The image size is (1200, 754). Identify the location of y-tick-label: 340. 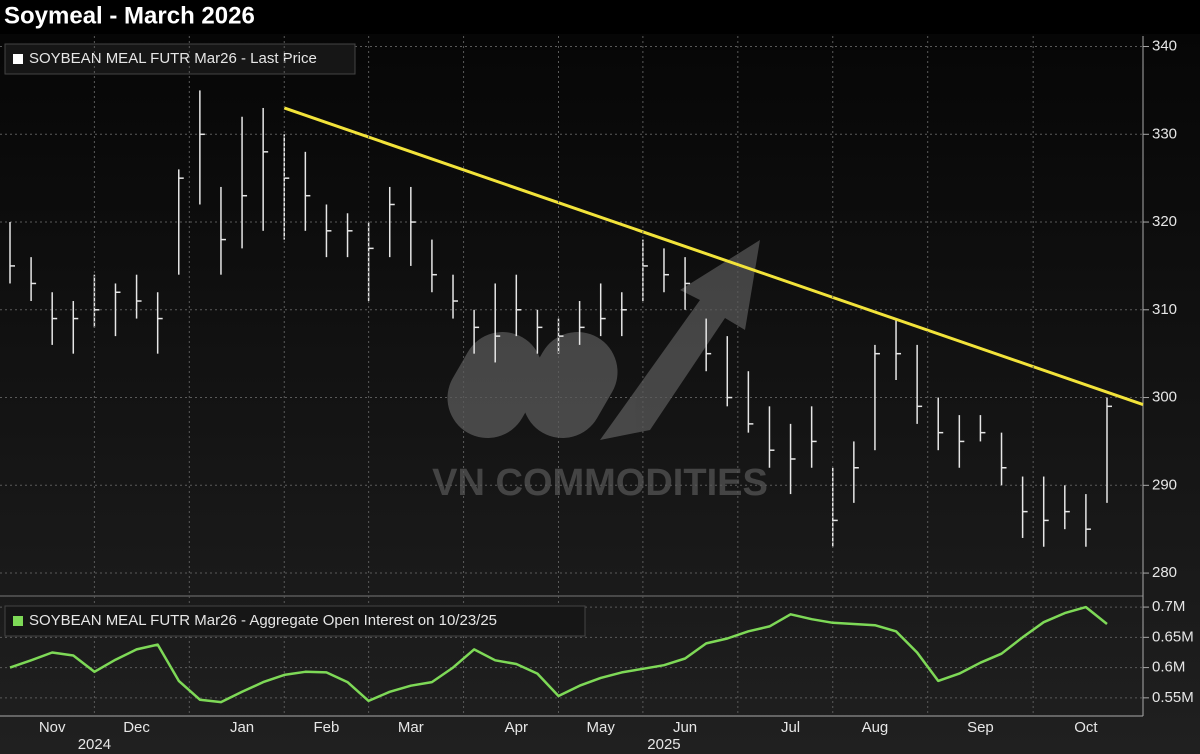
(1164, 45).